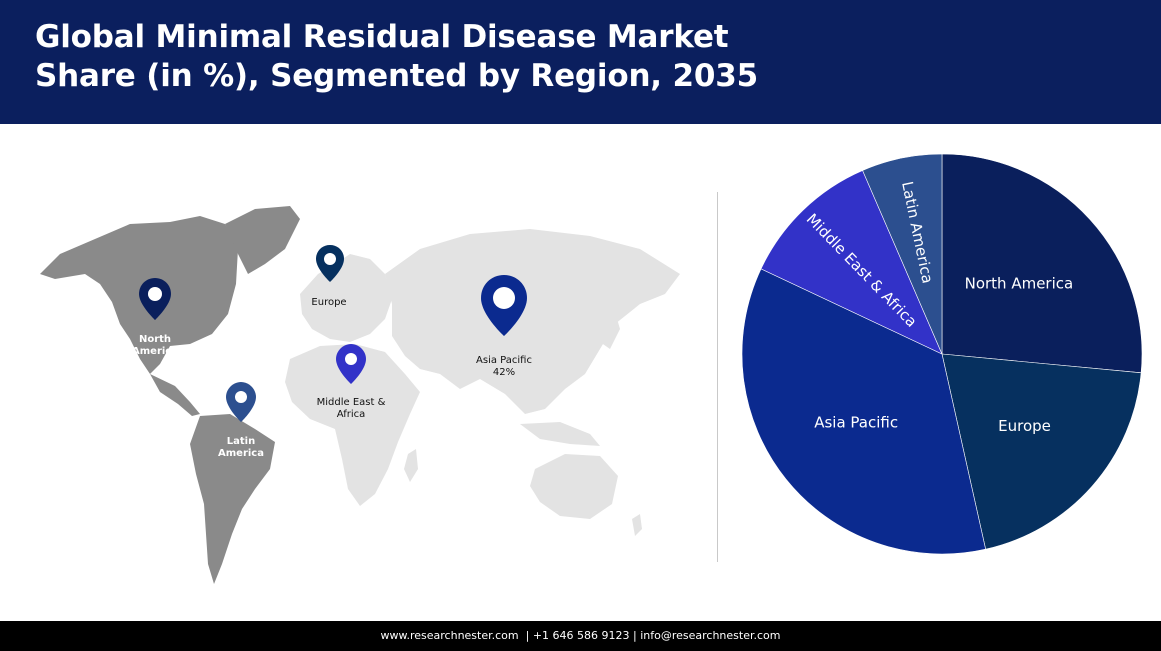  Describe the element at coordinates (232, 499) in the screenshot. I see `map-region-south-america` at that location.